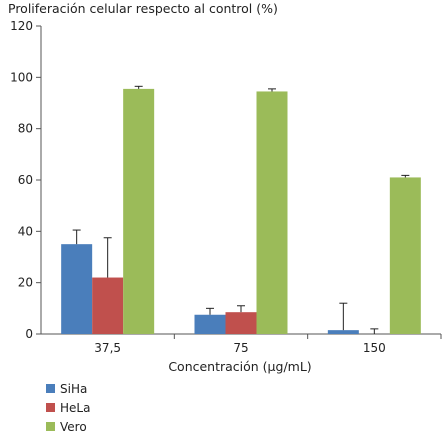 Image resolution: width=448 pixels, height=438 pixels. Describe the element at coordinates (73, 427) in the screenshot. I see `legend-label: Vero` at that location.